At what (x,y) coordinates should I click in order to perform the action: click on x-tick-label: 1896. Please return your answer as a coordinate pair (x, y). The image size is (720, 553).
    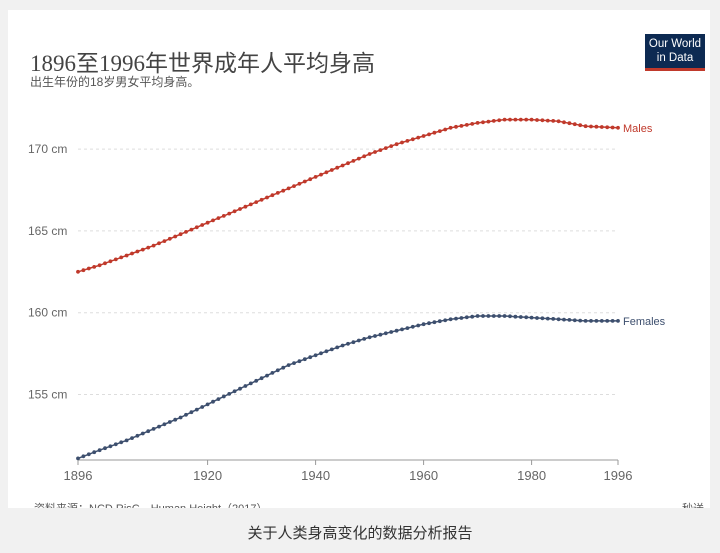
    Looking at the image, I should click on (78, 475).